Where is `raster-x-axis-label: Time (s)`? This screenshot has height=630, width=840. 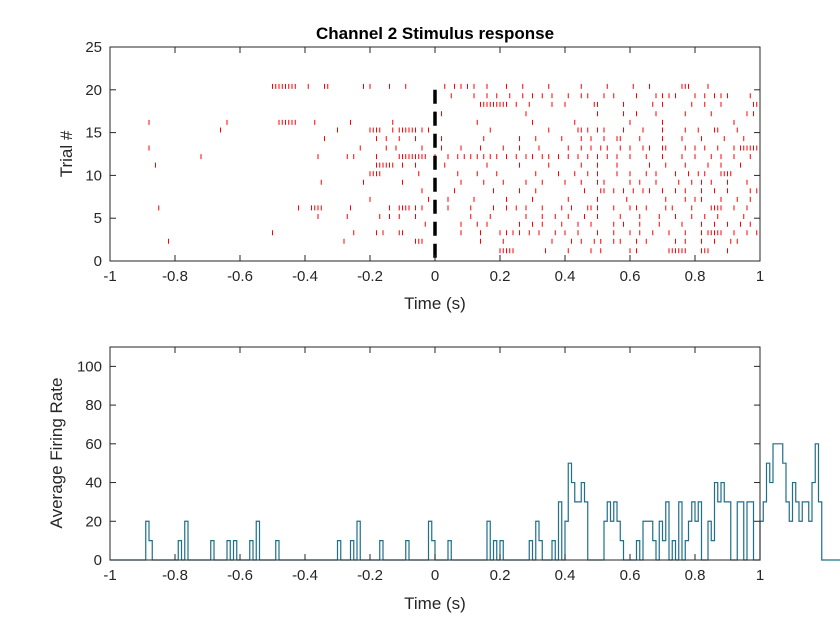 raster-x-axis-label: Time (s) is located at coordinates (435, 303).